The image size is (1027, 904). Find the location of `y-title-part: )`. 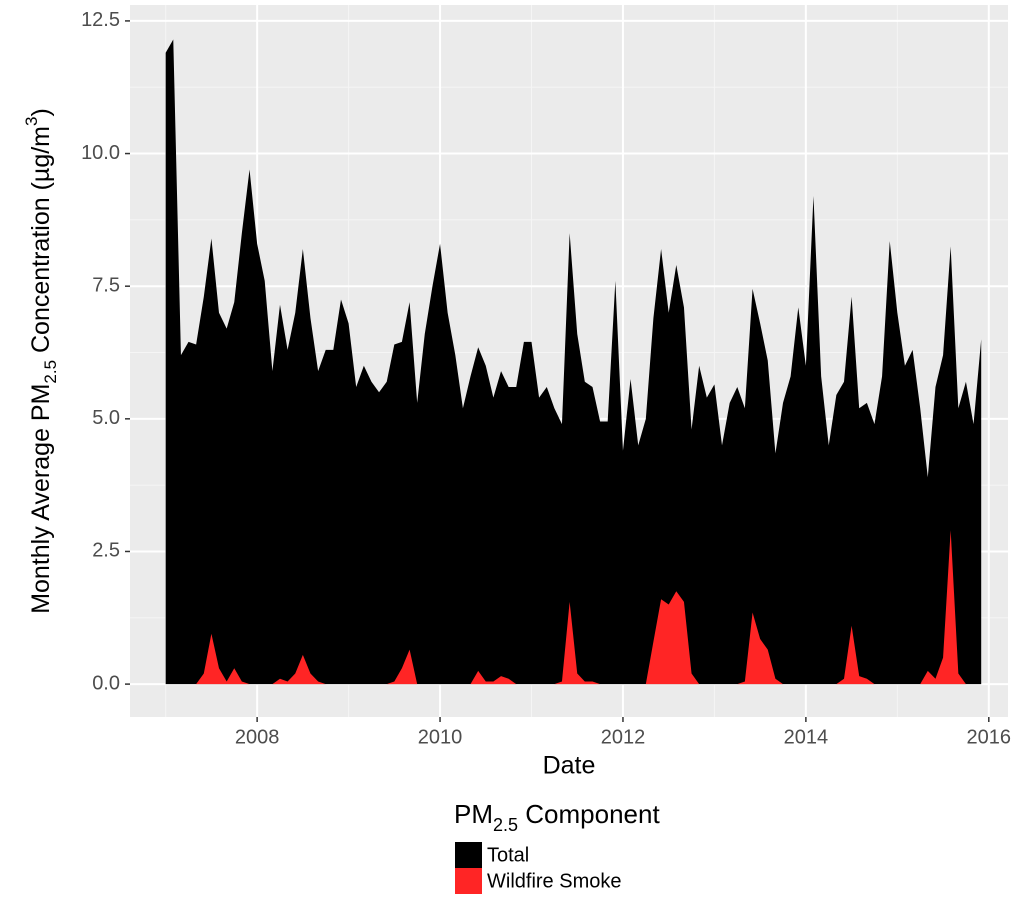

y-title-part: ) is located at coordinates (41, 112).